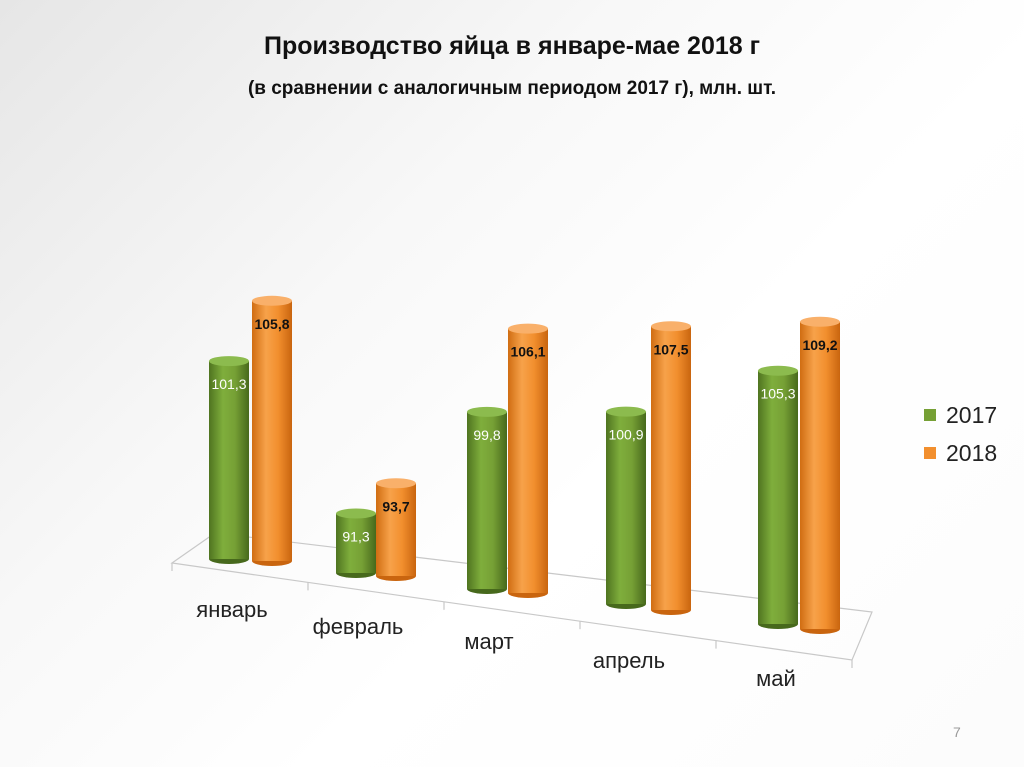 This screenshot has height=767, width=1024. What do you see at coordinates (231, 609) in the screenshot?
I see `category-label-январь: январь` at bounding box center [231, 609].